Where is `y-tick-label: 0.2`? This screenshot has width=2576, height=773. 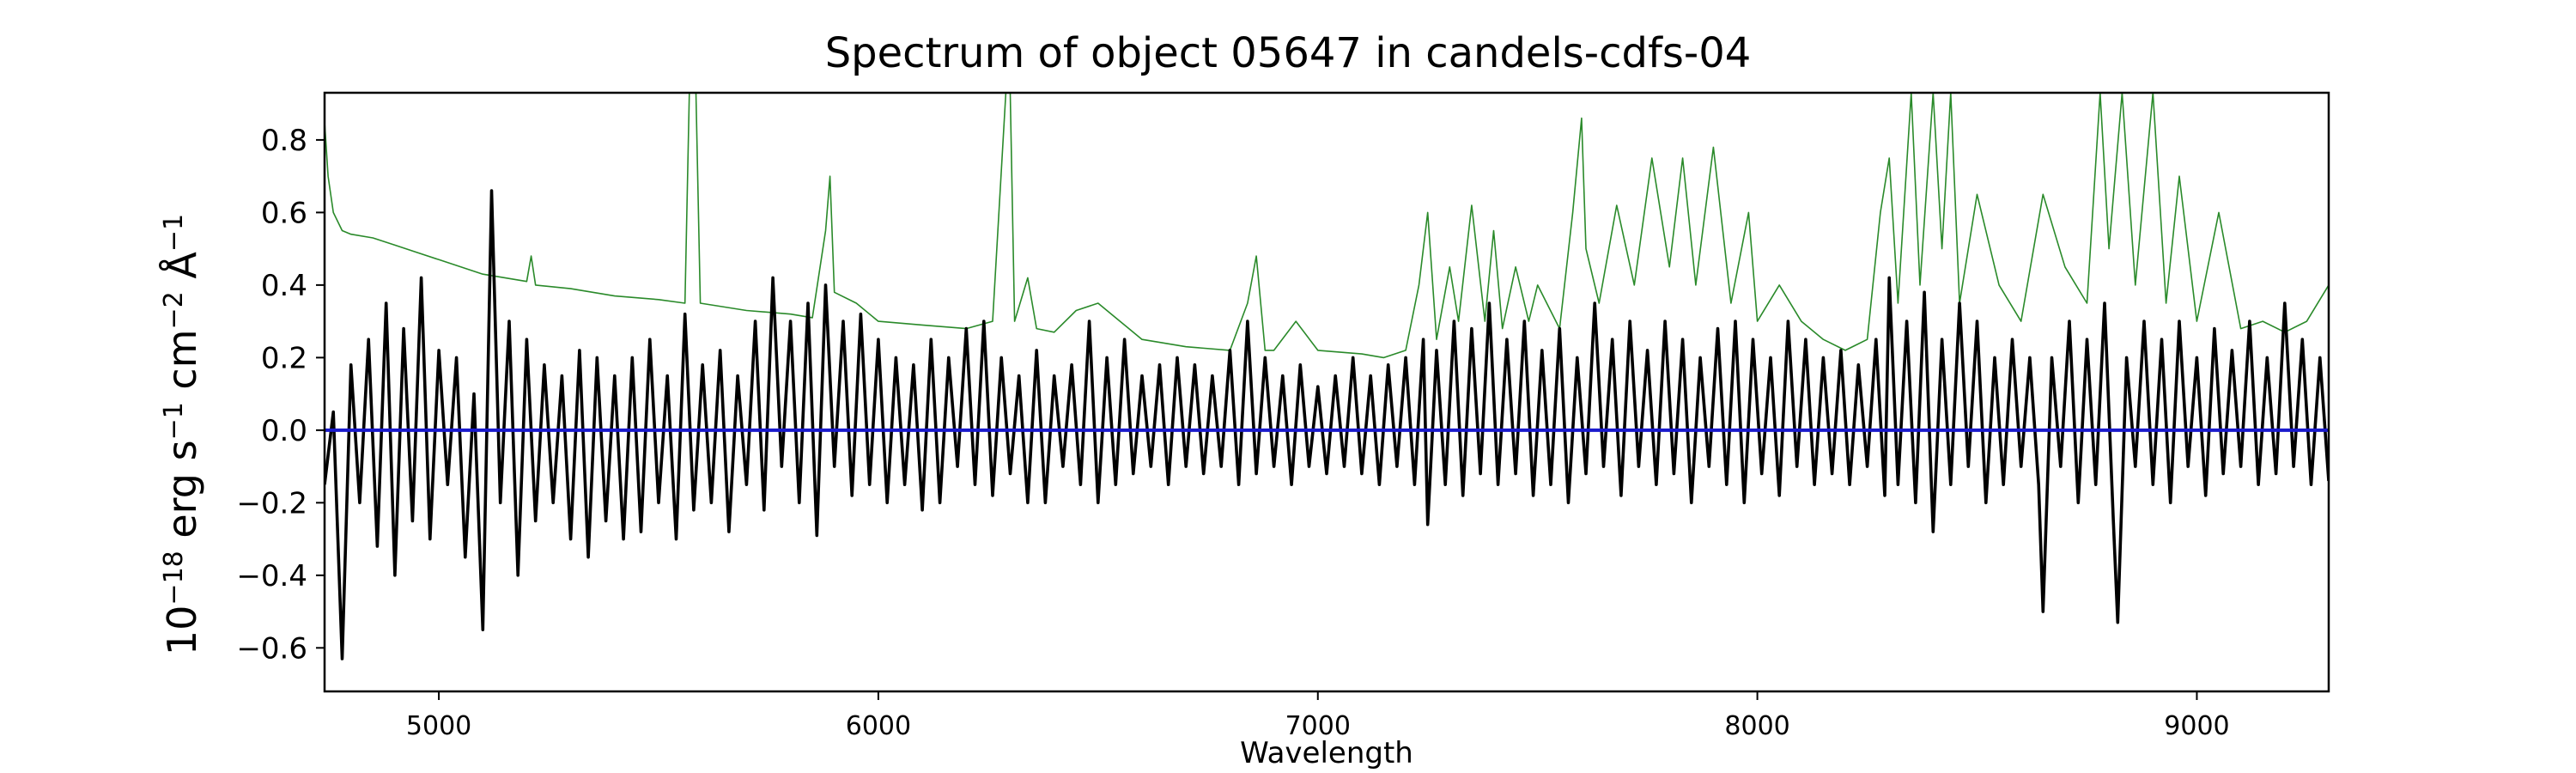 y-tick-label: 0.2 is located at coordinates (284, 358).